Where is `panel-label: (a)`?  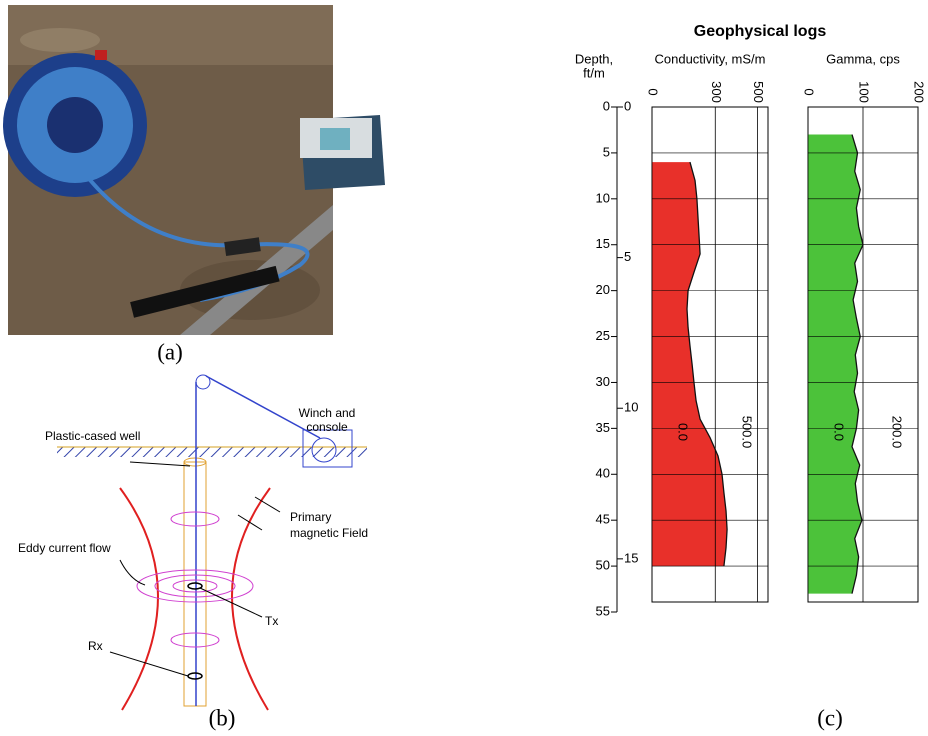 panel-label: (a) is located at coordinates (170, 351).